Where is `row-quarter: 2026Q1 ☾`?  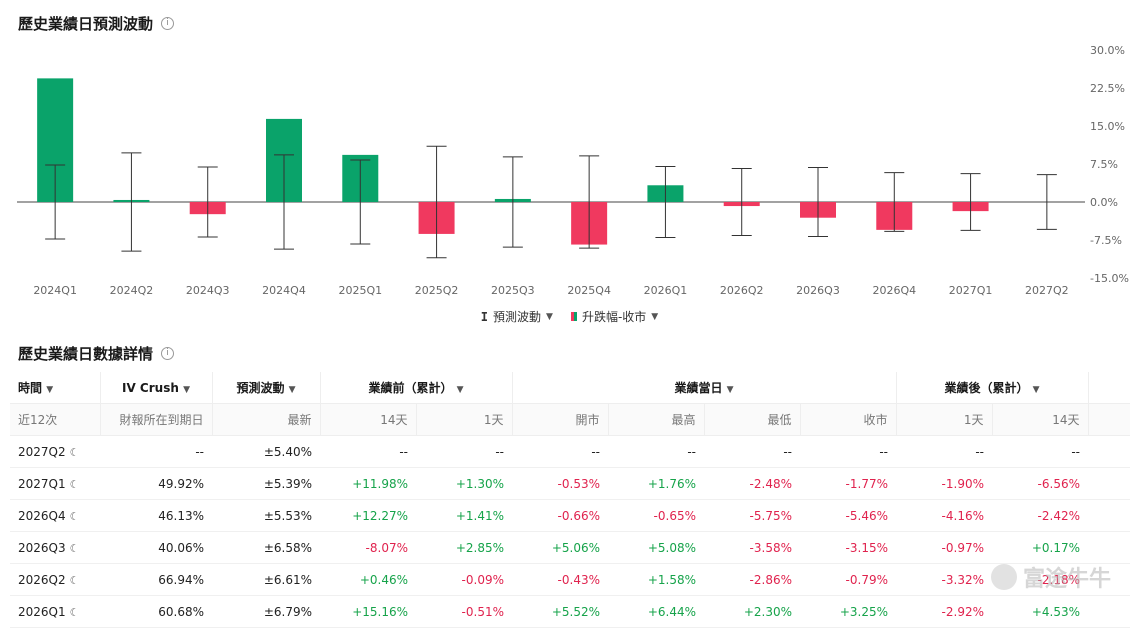 row-quarter: 2026Q1 ☾ is located at coordinates (55, 611).